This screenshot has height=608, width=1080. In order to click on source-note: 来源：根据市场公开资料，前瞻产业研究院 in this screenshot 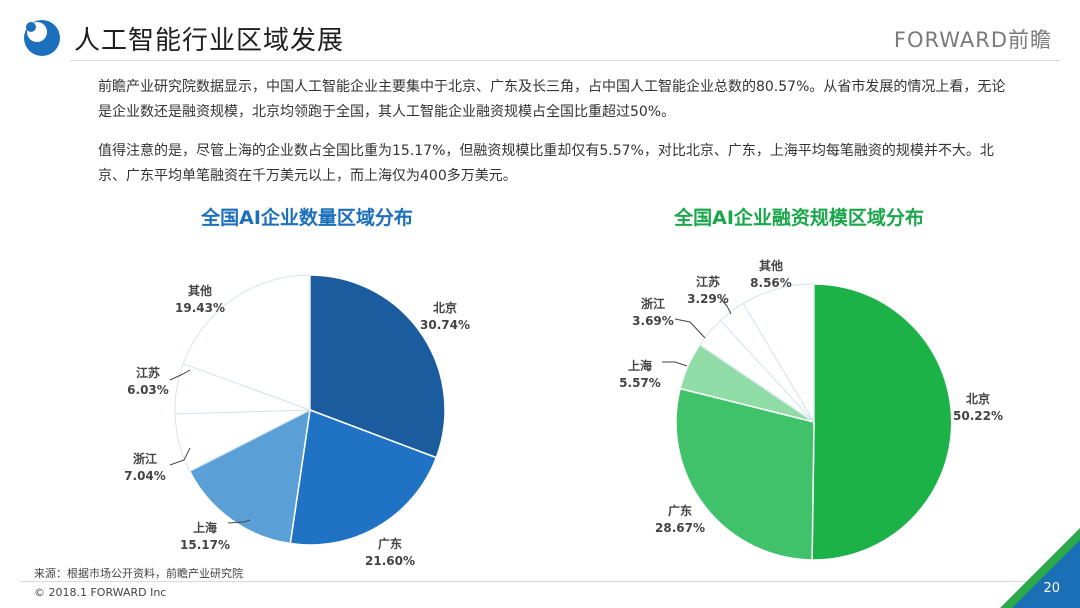, I will do `click(138, 573)`.